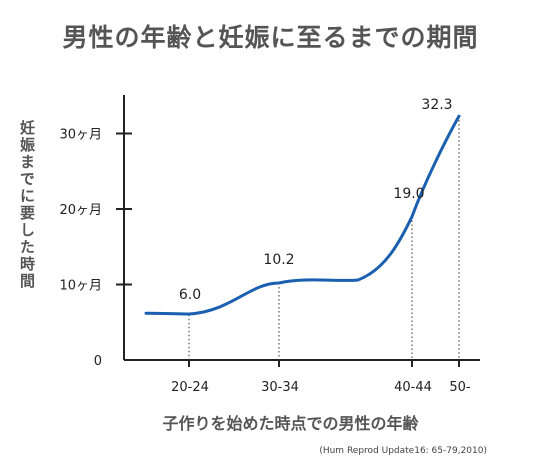 This screenshot has height=470, width=541. I want to click on x-tick-label: 50-, so click(460, 387).